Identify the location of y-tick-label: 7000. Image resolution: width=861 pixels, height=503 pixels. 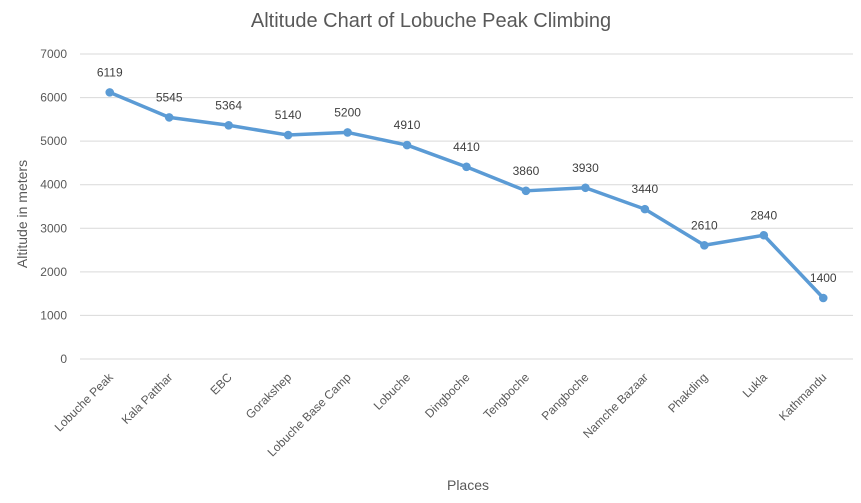
(53, 54).